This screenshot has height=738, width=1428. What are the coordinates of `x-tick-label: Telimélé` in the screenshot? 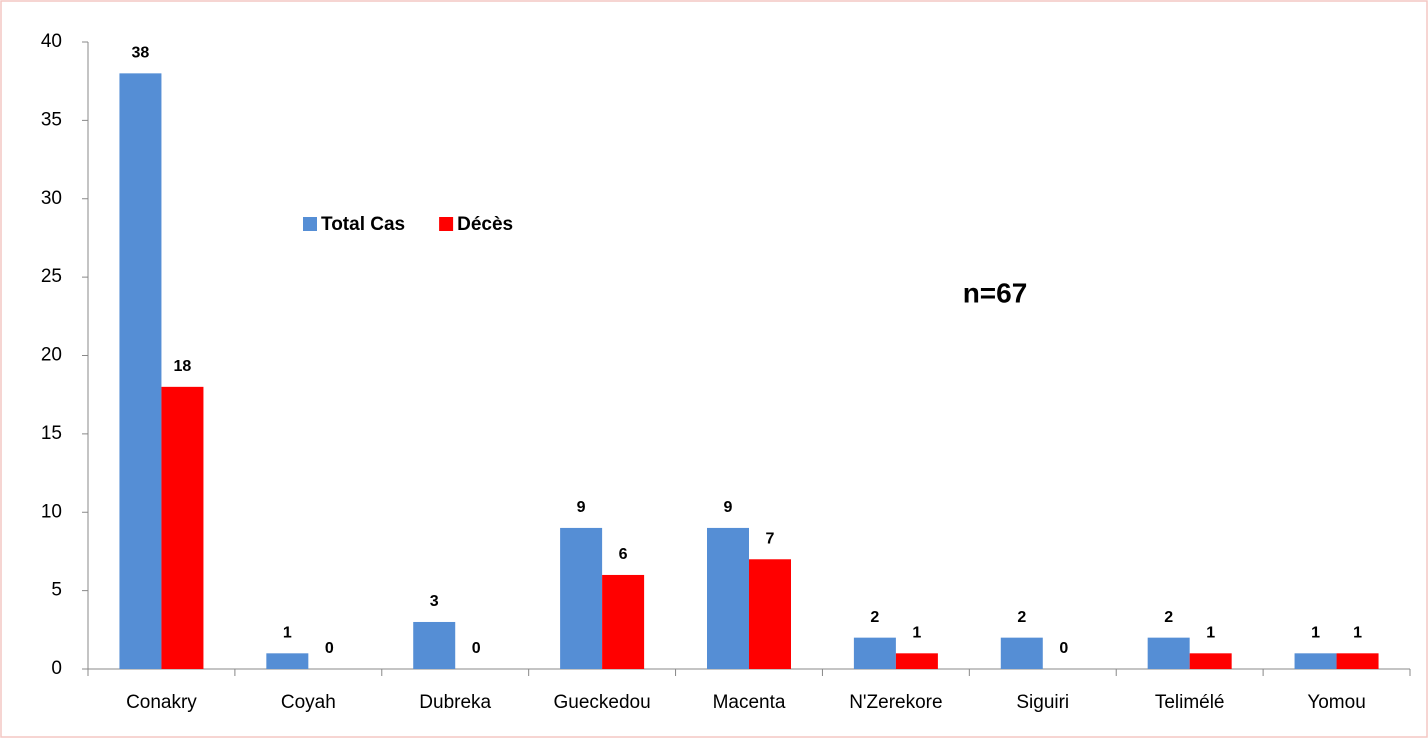 It's located at (1190, 702).